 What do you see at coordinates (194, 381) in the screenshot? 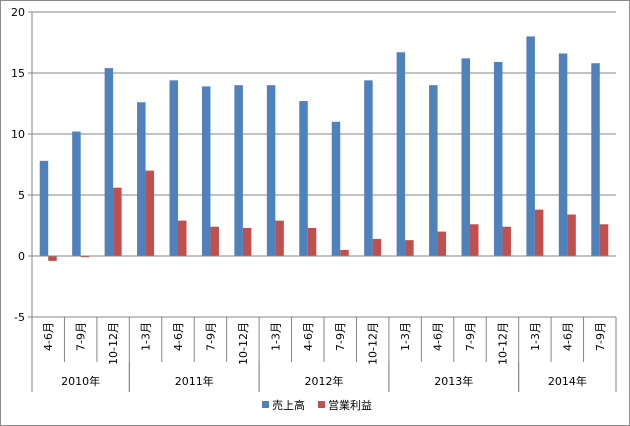
I see `x-year-label: 2011年` at bounding box center [194, 381].